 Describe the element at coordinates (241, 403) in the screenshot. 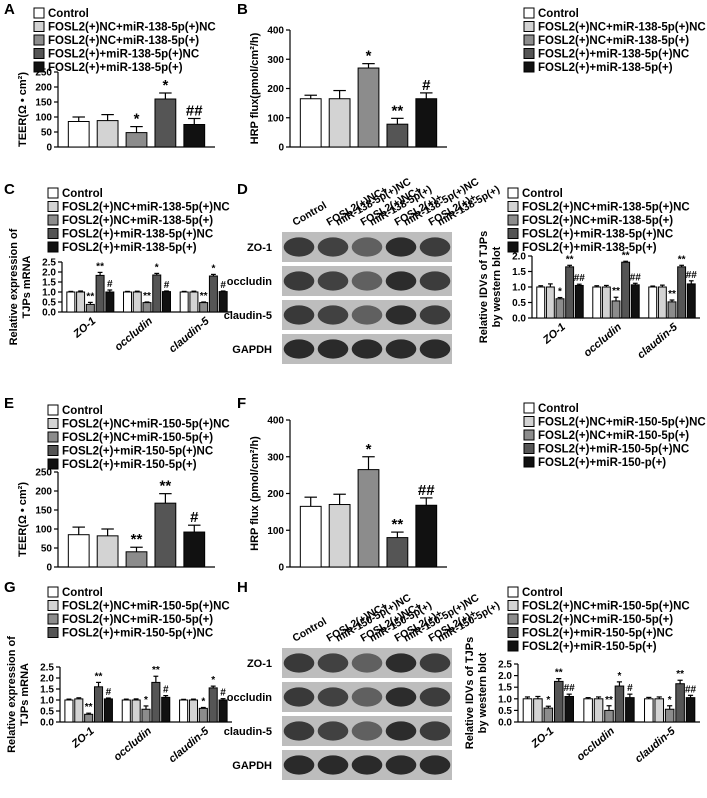

I see `panel-letter: F` at that location.